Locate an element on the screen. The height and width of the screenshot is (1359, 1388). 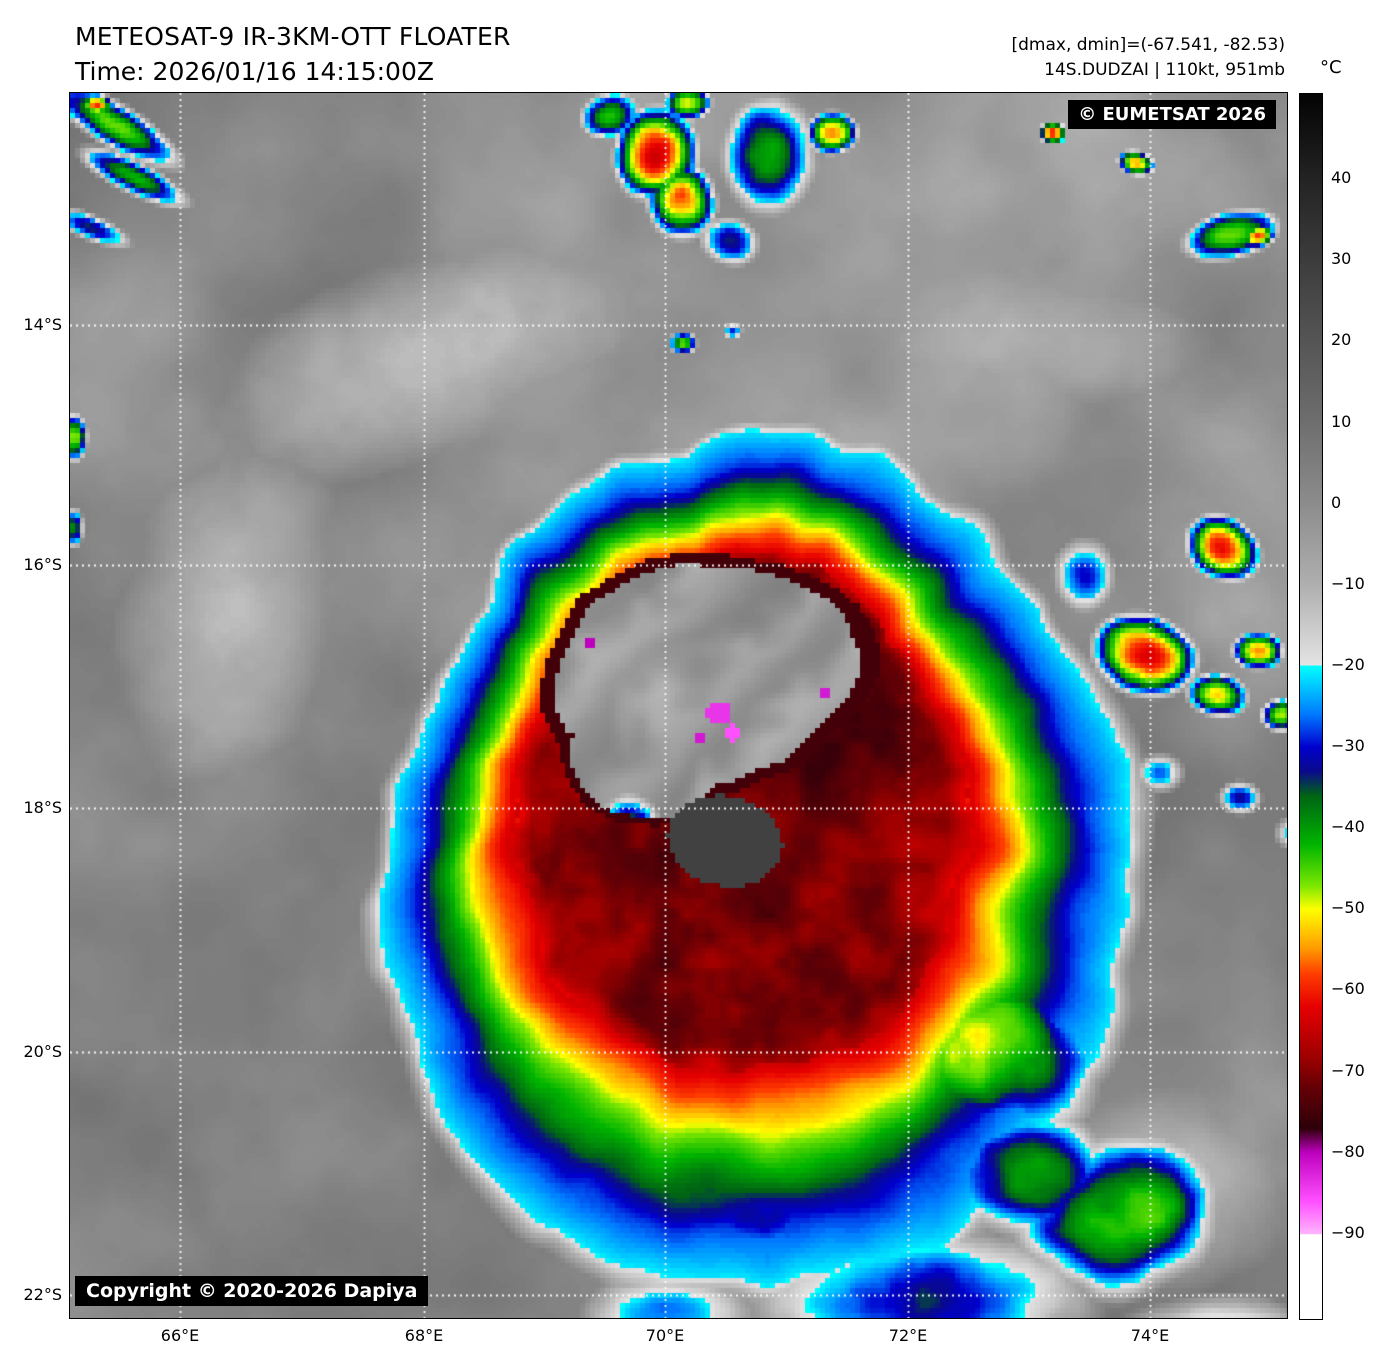
lat-label: 14°S is located at coordinates (42, 324).